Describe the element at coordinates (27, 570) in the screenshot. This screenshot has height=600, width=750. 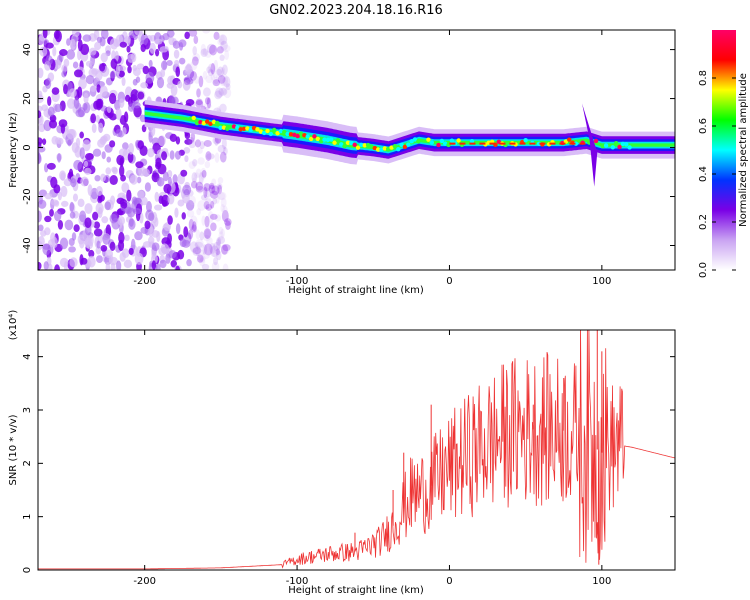
I see `y-tick-label: 0` at that location.